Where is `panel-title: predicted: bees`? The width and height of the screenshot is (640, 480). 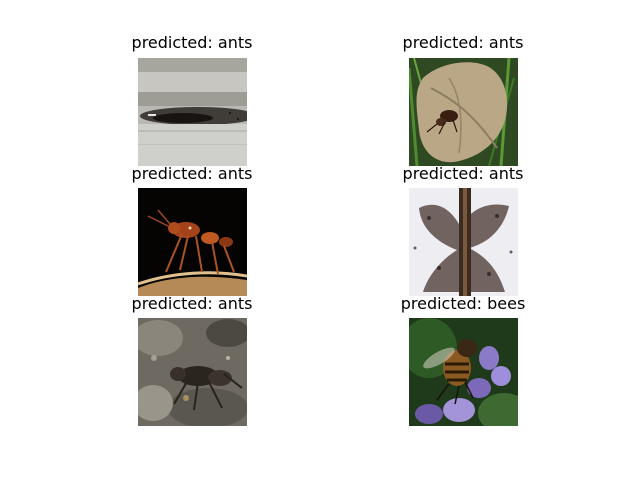
panel-title: predicted: bees is located at coordinates (463, 303).